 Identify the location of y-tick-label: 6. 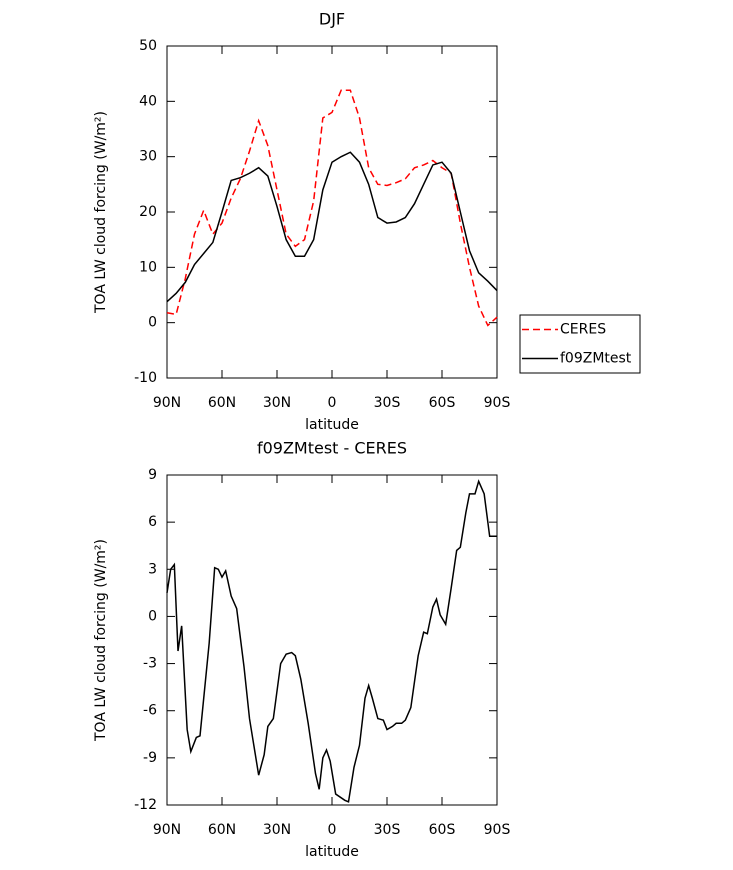
(152, 522).